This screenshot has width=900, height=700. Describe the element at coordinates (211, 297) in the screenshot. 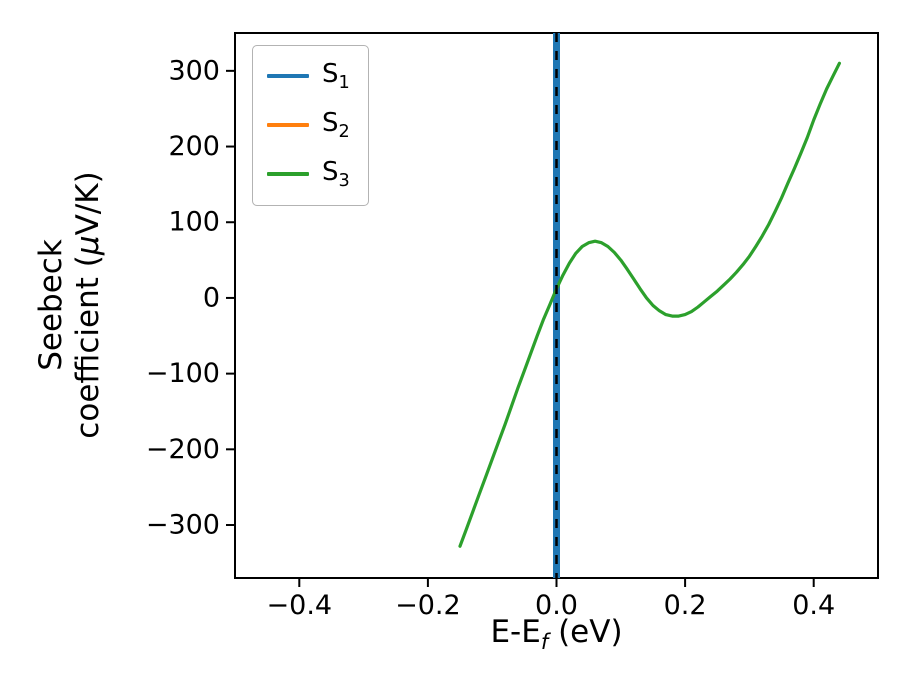

I see `y-tick-label: 0` at that location.